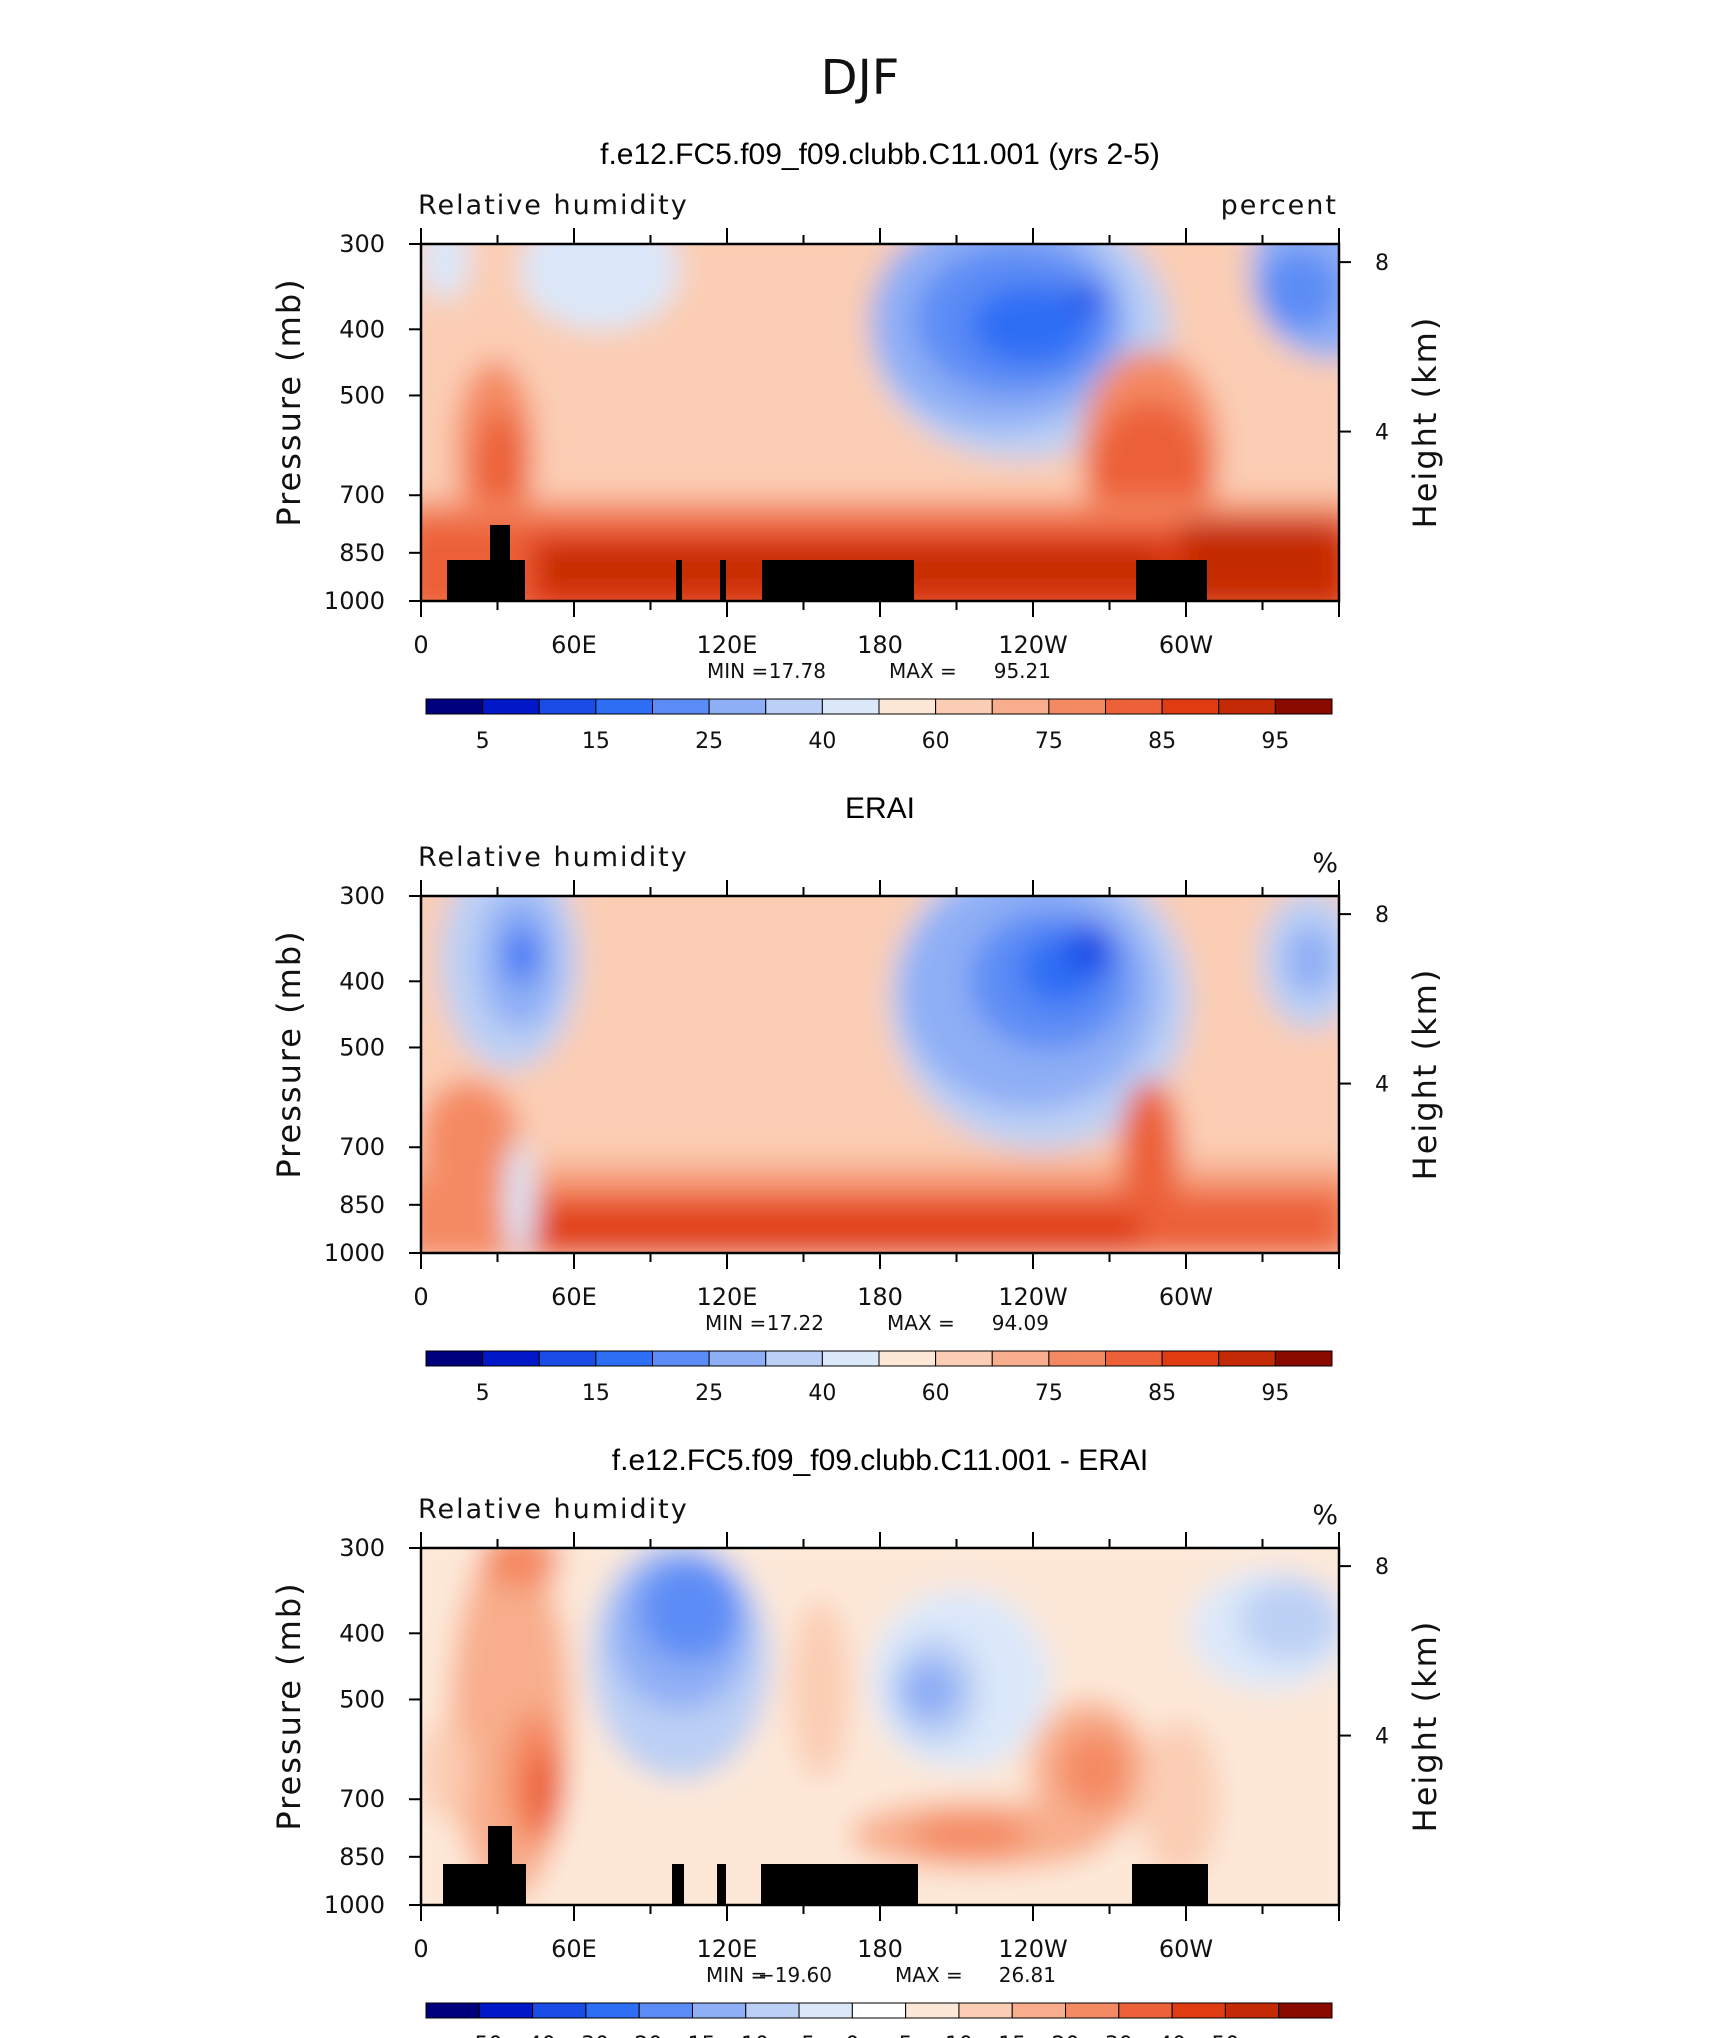  Describe the element at coordinates (1033, 1949) in the screenshot. I see `x-tick-label: 120W` at that location.